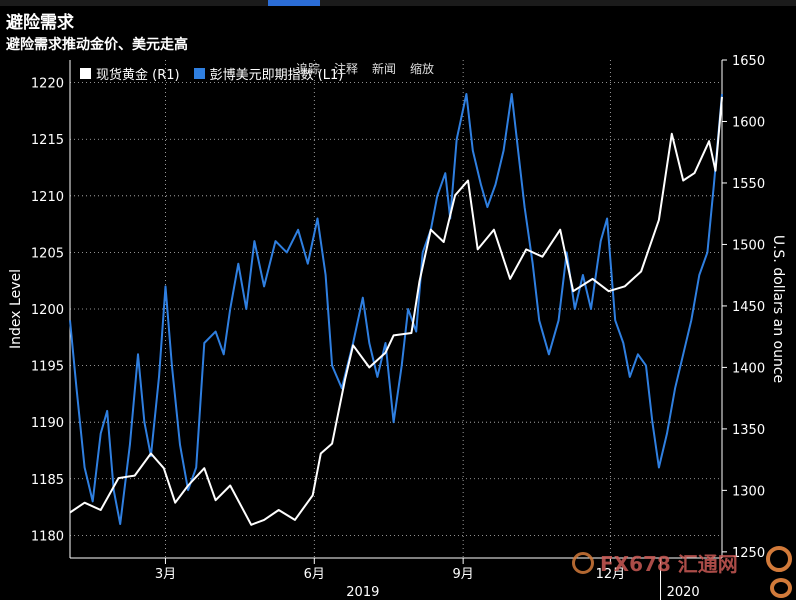 The width and height of the screenshot is (796, 600). What do you see at coordinates (47, 480) in the screenshot?
I see `left-tick-label: 1185` at bounding box center [47, 480].